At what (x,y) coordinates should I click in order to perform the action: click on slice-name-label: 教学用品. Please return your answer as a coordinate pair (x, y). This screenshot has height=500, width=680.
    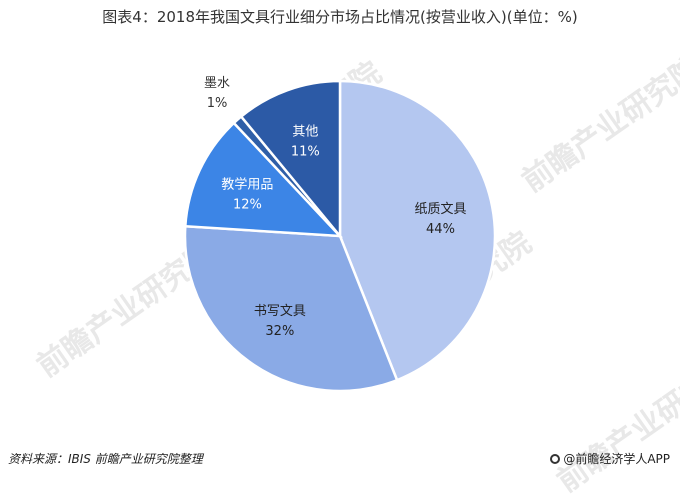
    Looking at the image, I should click on (247, 184).